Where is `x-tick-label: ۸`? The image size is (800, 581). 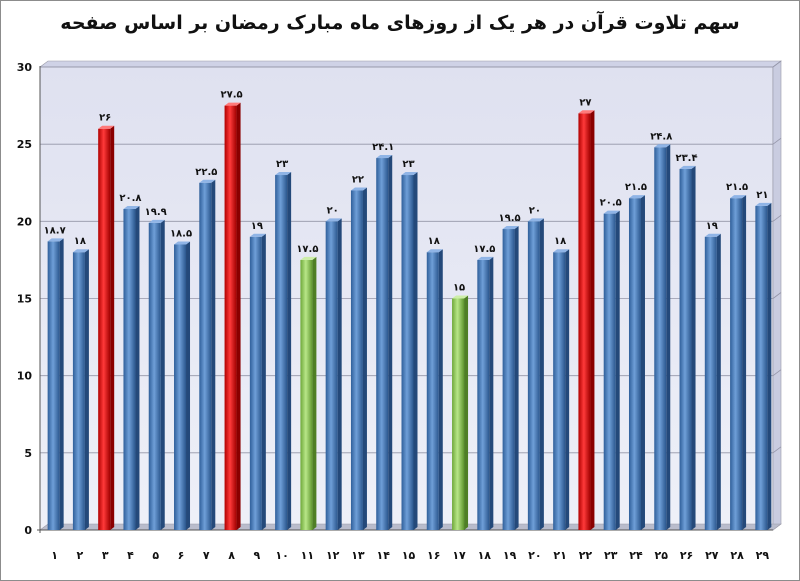
x-tick-label: ۸ is located at coordinates (231, 555).